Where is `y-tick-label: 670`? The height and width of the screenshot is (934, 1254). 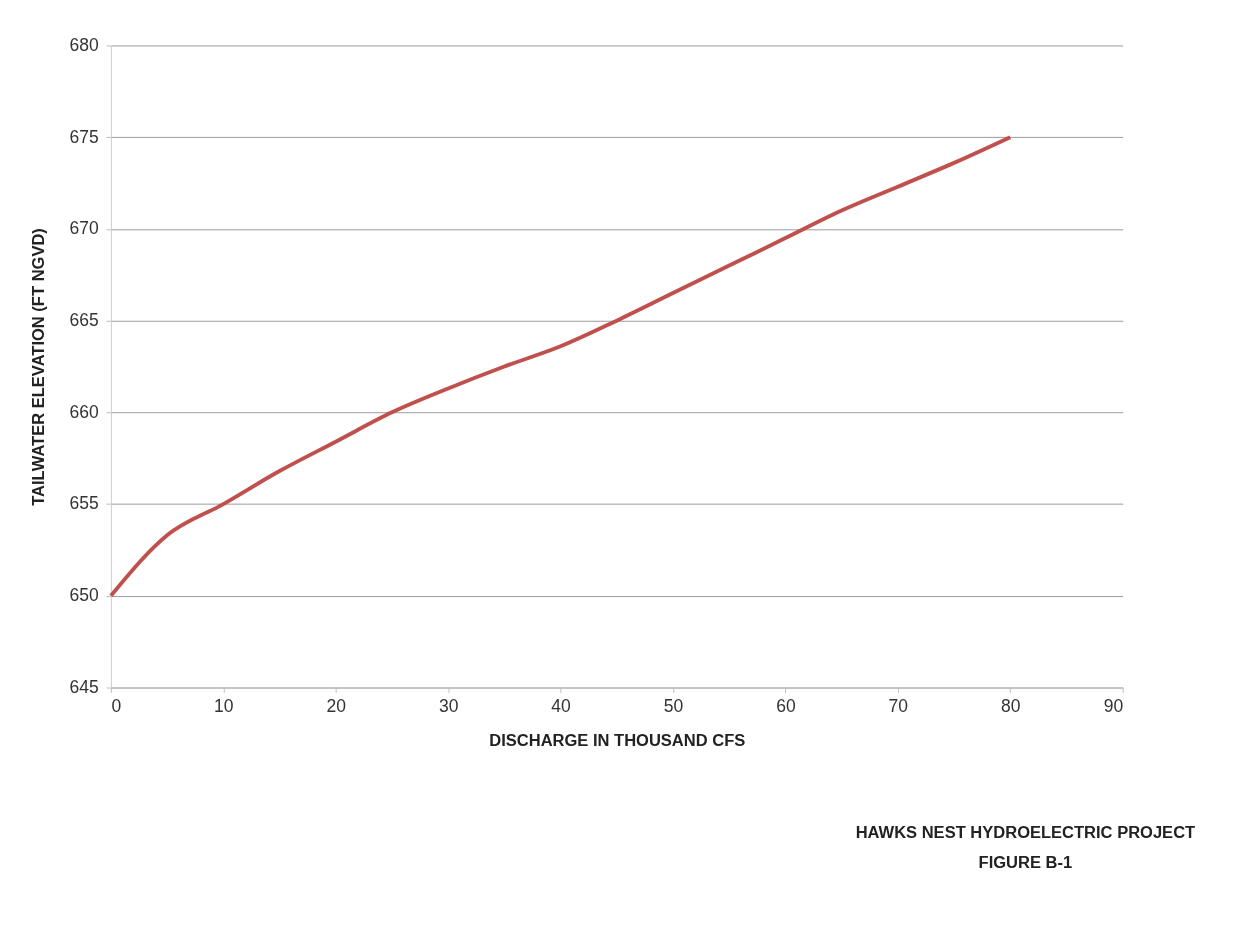 y-tick-label: 670 is located at coordinates (84, 228).